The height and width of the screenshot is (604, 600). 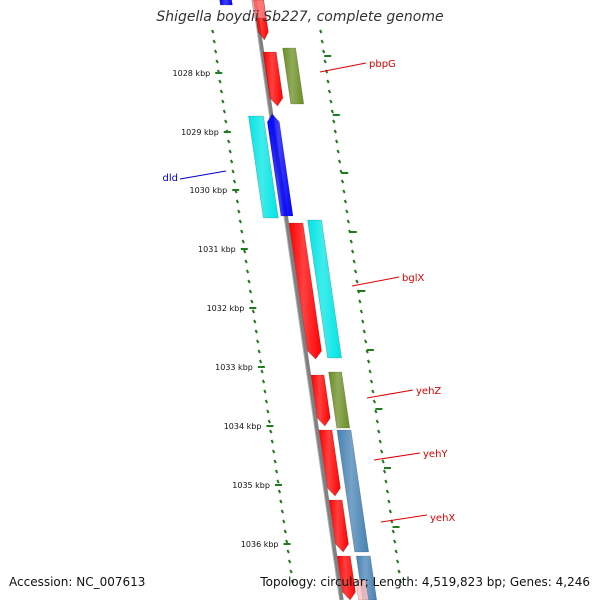 I want to click on gene-label-dld: dld, so click(x=170, y=178).